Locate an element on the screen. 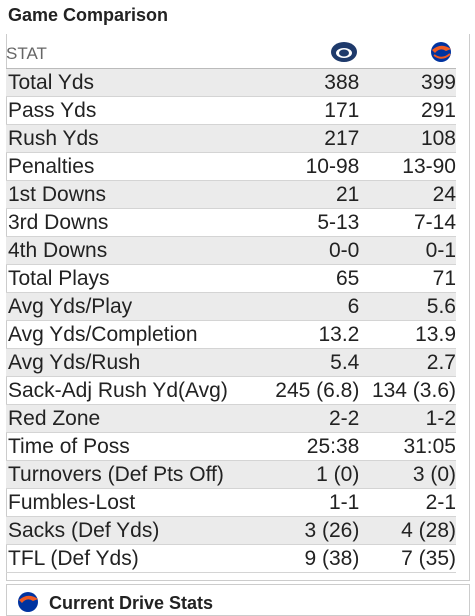 The width and height of the screenshot is (475, 616). stat-row: Sacks (Def Yds) 3 (26) 4 (28) is located at coordinates (231, 530).